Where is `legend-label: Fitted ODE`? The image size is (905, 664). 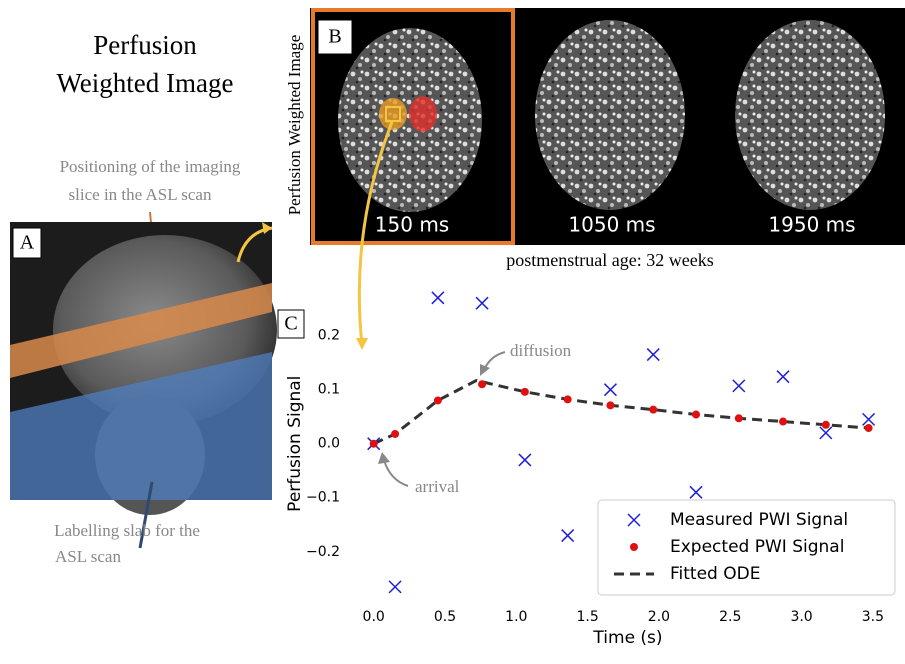 legend-label: Fitted ODE is located at coordinates (715, 574).